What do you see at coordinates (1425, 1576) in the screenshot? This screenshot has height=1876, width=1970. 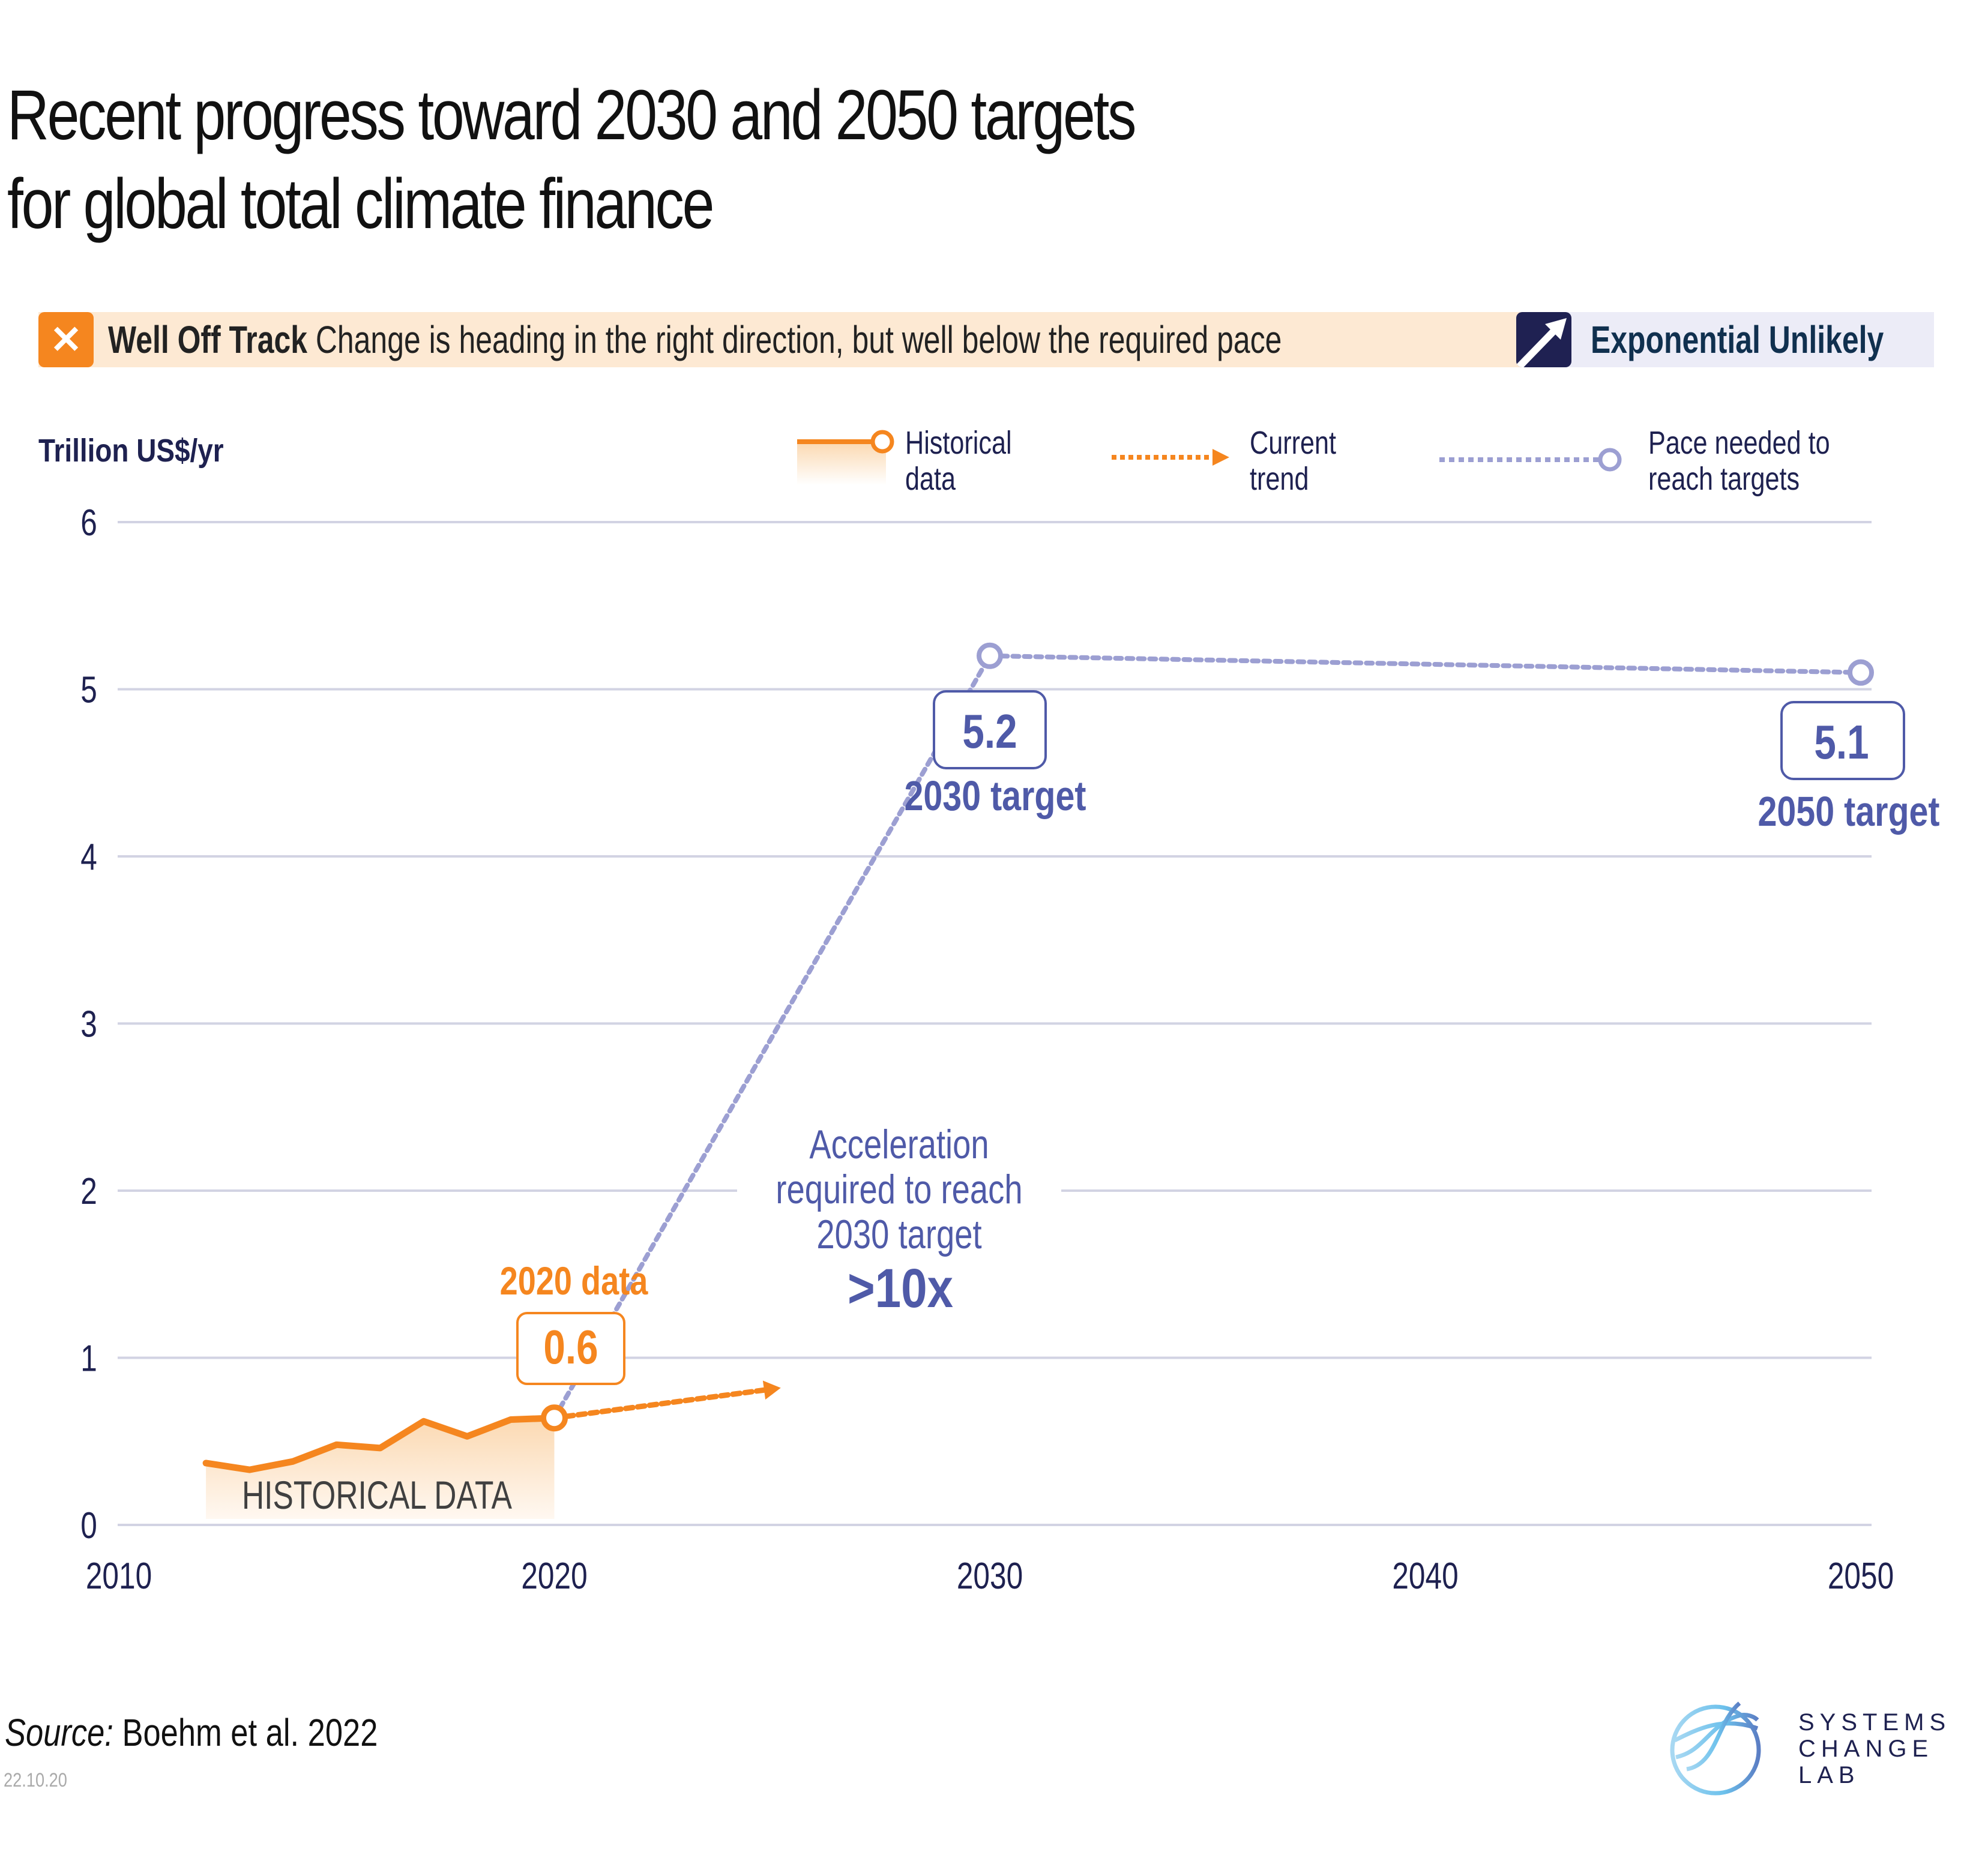 I see `x-tick-label: 2040` at bounding box center [1425, 1576].